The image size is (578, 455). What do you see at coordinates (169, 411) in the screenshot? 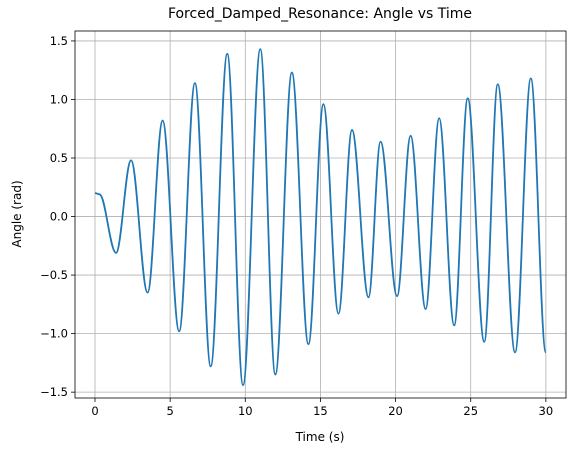
I see `x-tick-label: 5` at bounding box center [169, 411].